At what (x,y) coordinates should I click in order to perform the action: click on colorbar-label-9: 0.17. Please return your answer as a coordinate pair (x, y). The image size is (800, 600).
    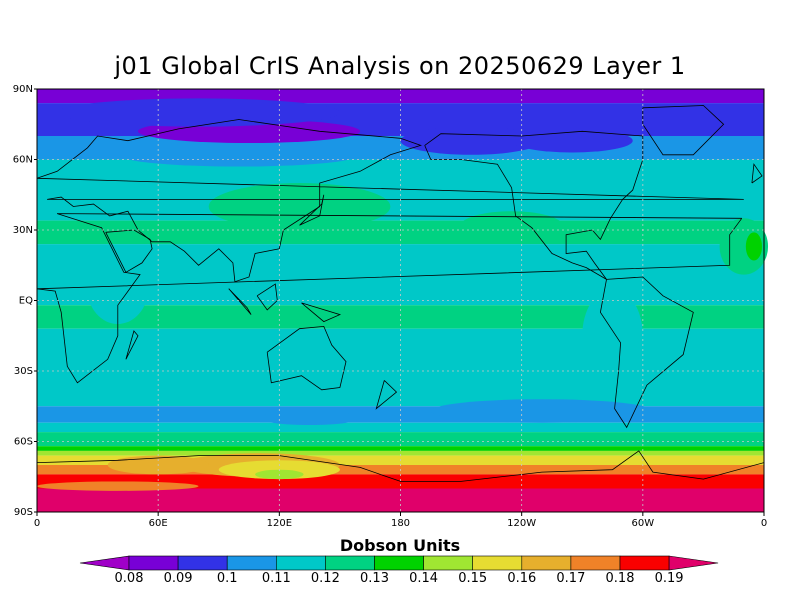
    Looking at the image, I should click on (571, 578).